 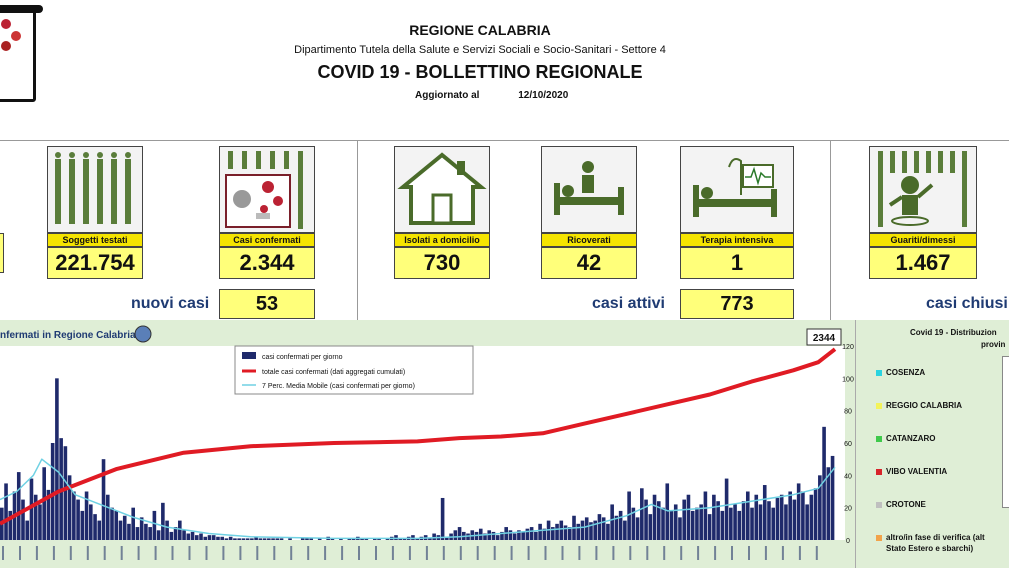 What do you see at coordinates (267, 189) in the screenshot?
I see `confirmed-icon` at bounding box center [267, 189].